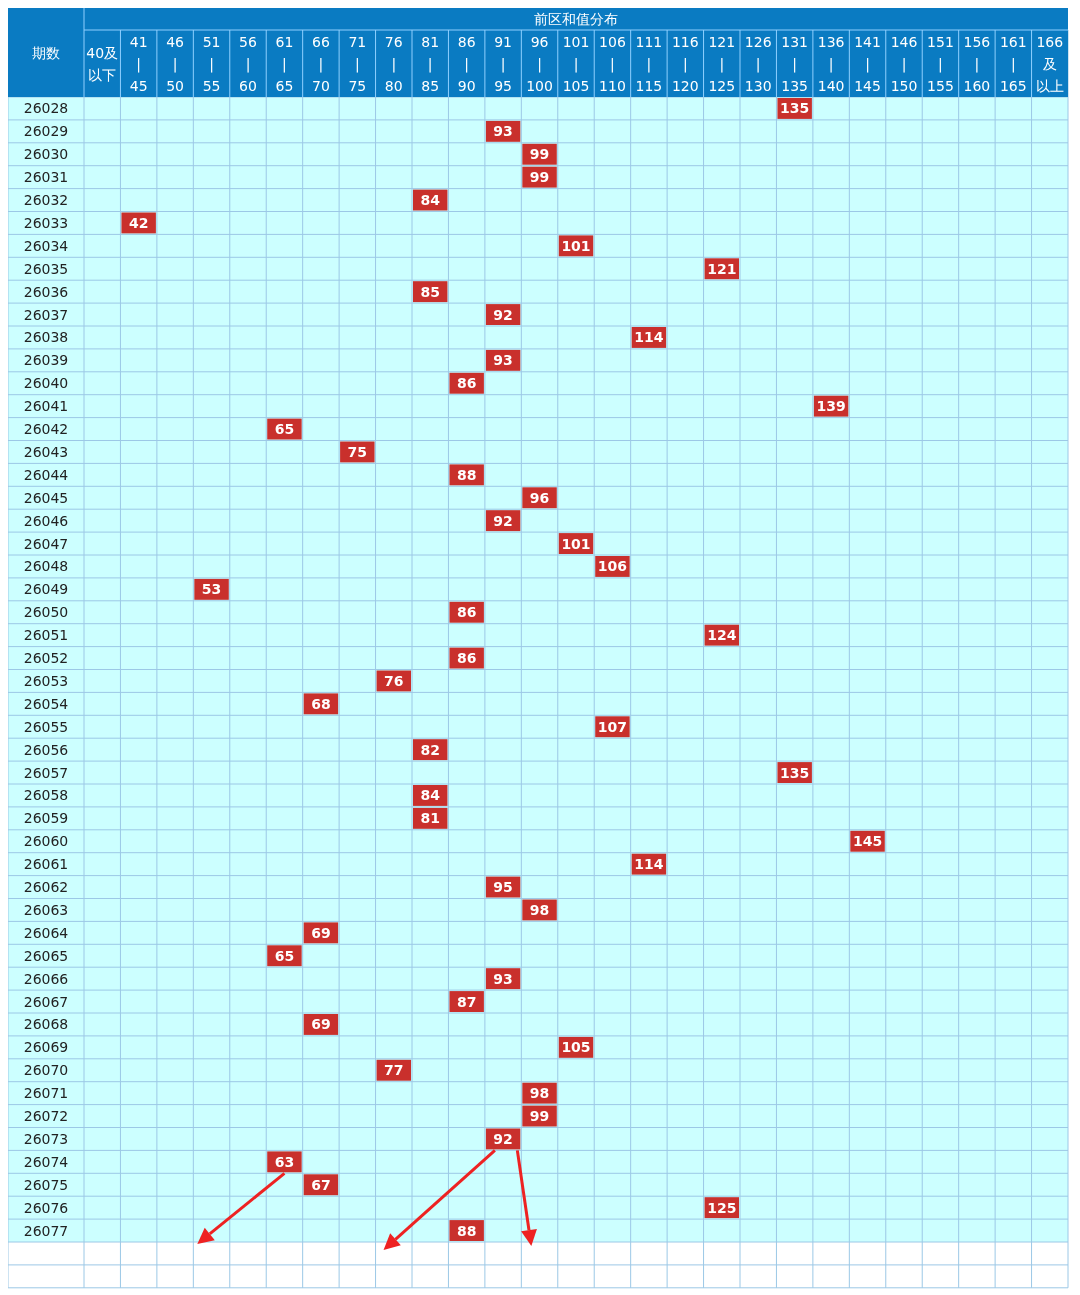  What do you see at coordinates (46, 680) in the screenshot?
I see `y-tick-label: 26053` at bounding box center [46, 680].